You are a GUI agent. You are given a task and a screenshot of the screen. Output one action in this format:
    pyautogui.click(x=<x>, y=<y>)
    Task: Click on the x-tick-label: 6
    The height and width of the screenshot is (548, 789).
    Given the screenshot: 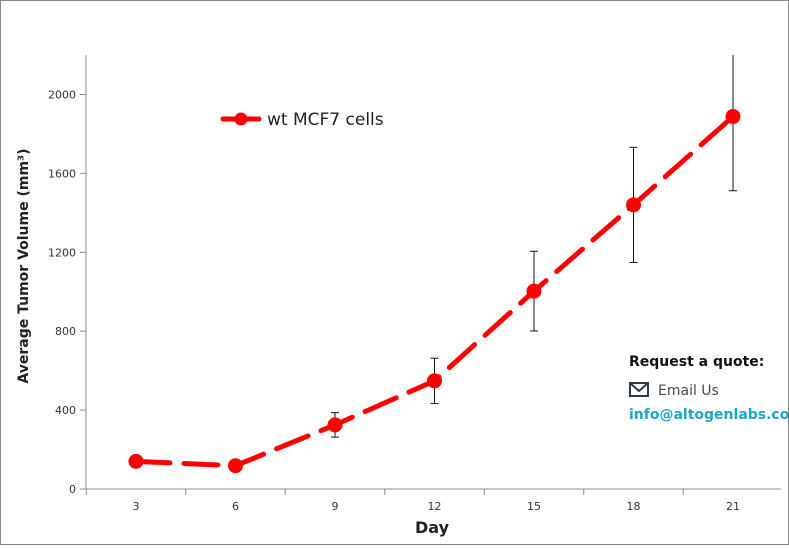 What is the action you would take?
    pyautogui.click(x=235, y=506)
    